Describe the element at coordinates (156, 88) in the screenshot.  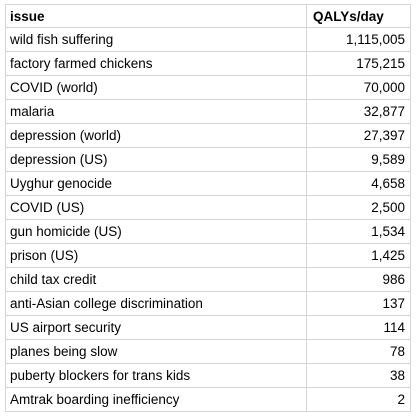
I see `issue-cell: COVID (world)` at that location.